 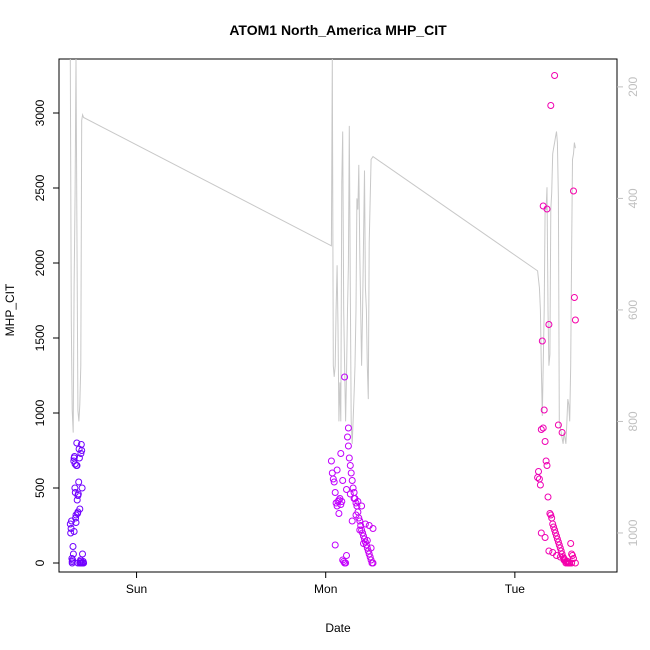 I want to click on chart-title: ATOM1 North_America MHP_CIT, so click(x=338, y=30).